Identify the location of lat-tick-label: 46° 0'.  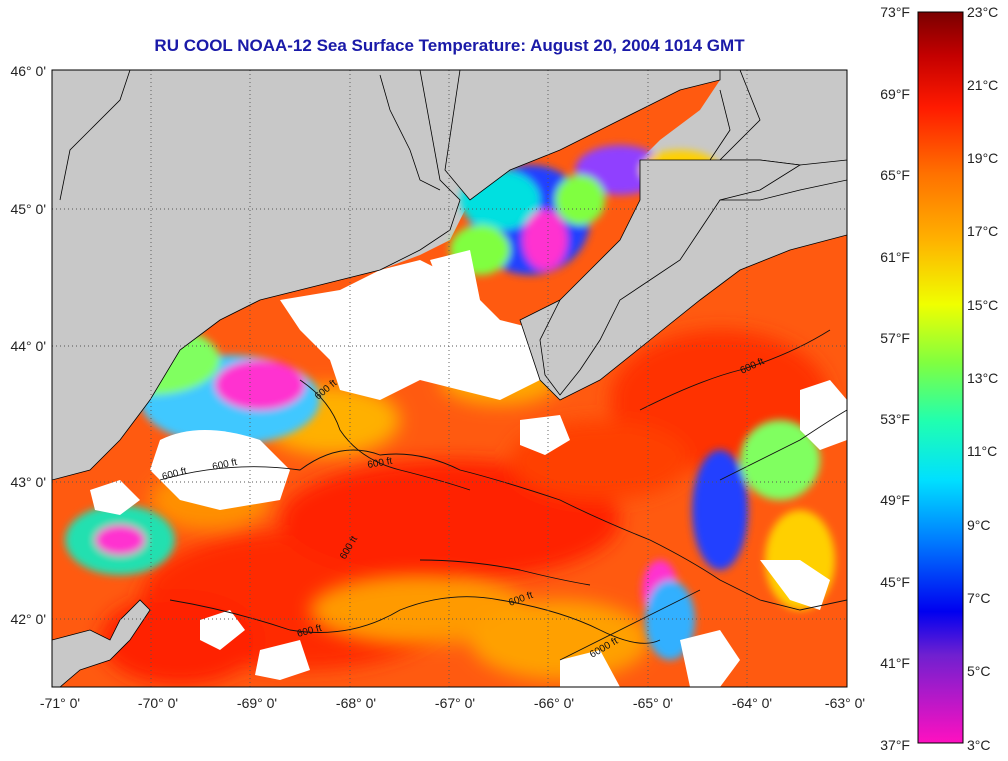
(28, 71).